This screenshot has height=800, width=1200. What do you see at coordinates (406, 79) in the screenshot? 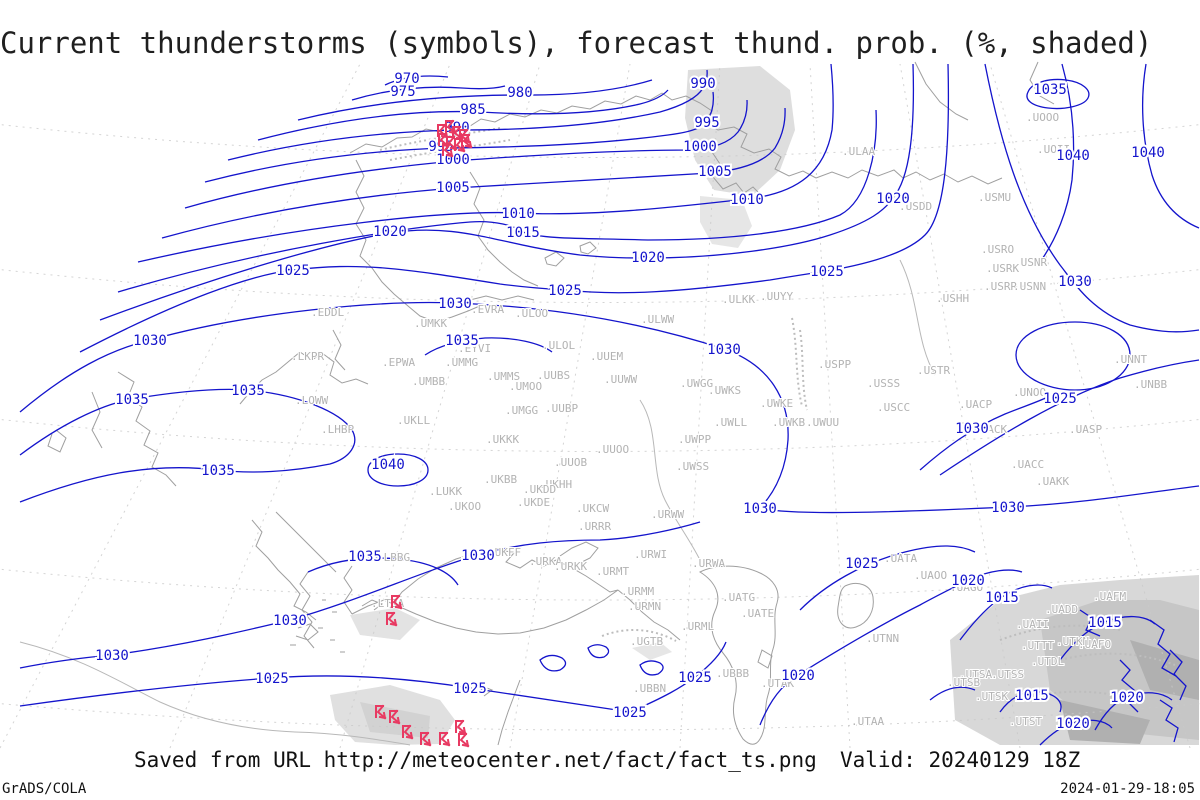
I see `isobar-label: 970` at bounding box center [406, 79].